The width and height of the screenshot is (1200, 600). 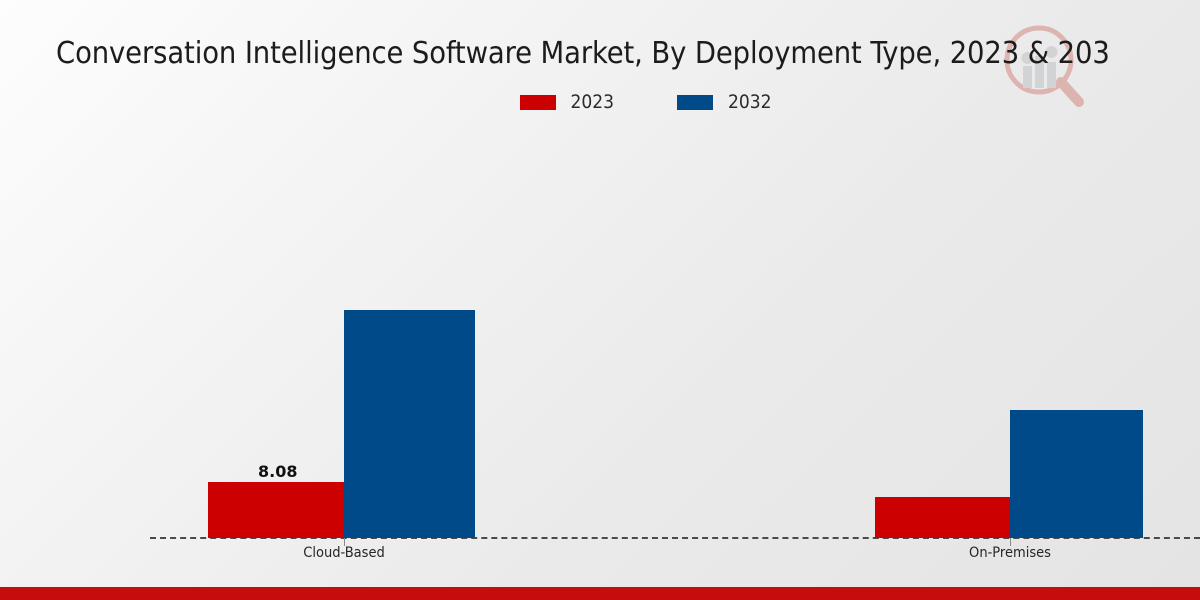 I want to click on x-axis-baseline, so click(x=675, y=538).